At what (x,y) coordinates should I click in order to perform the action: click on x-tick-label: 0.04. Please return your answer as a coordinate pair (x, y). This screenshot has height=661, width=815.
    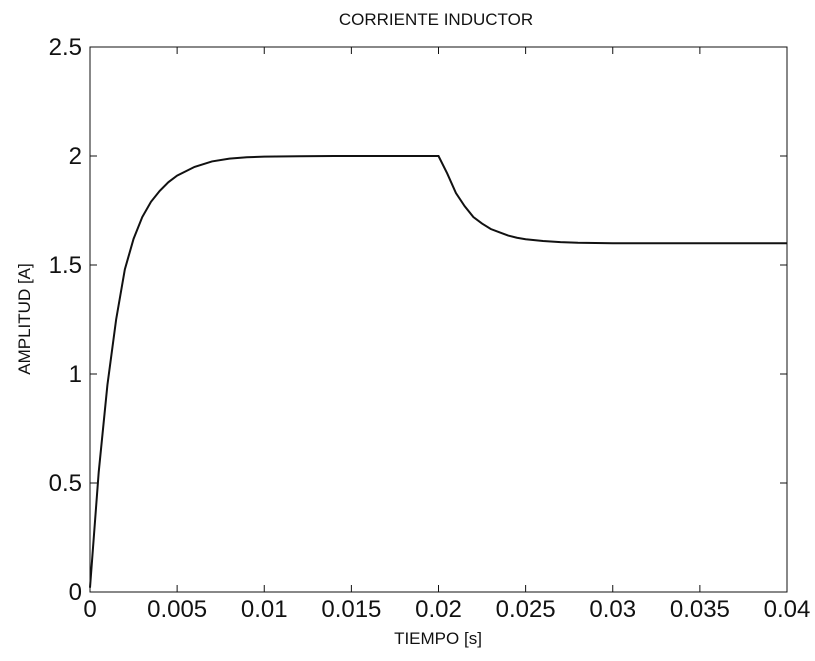
    Looking at the image, I should click on (787, 609).